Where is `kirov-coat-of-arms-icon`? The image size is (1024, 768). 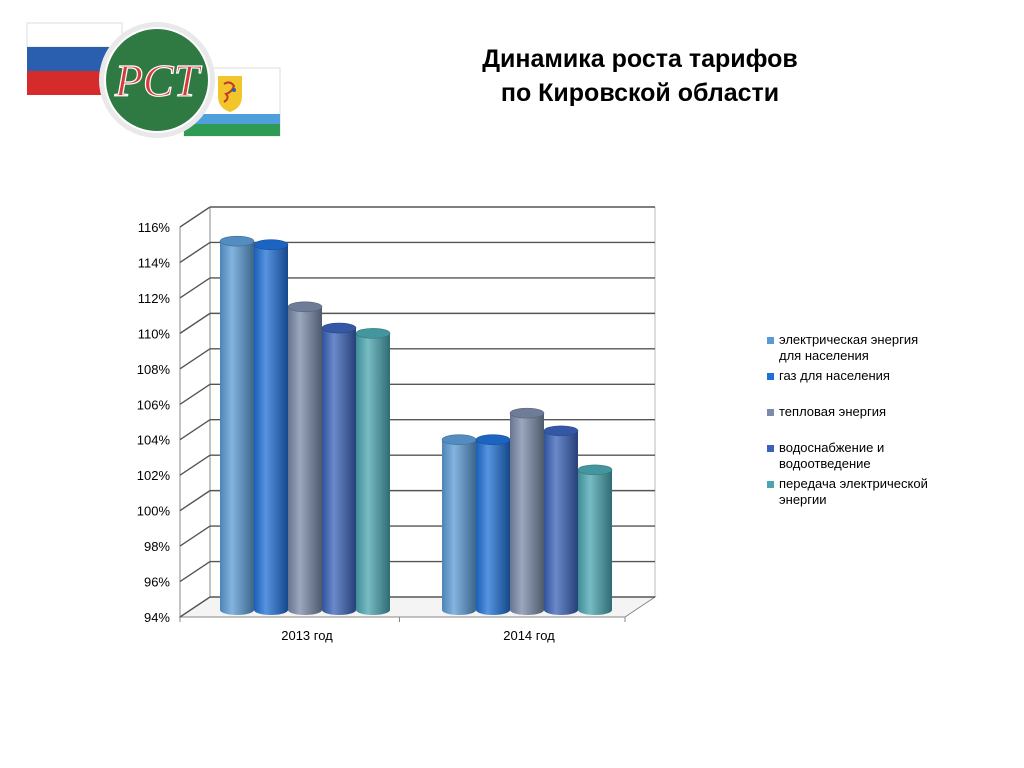 kirov-coat-of-arms-icon is located at coordinates (230, 94).